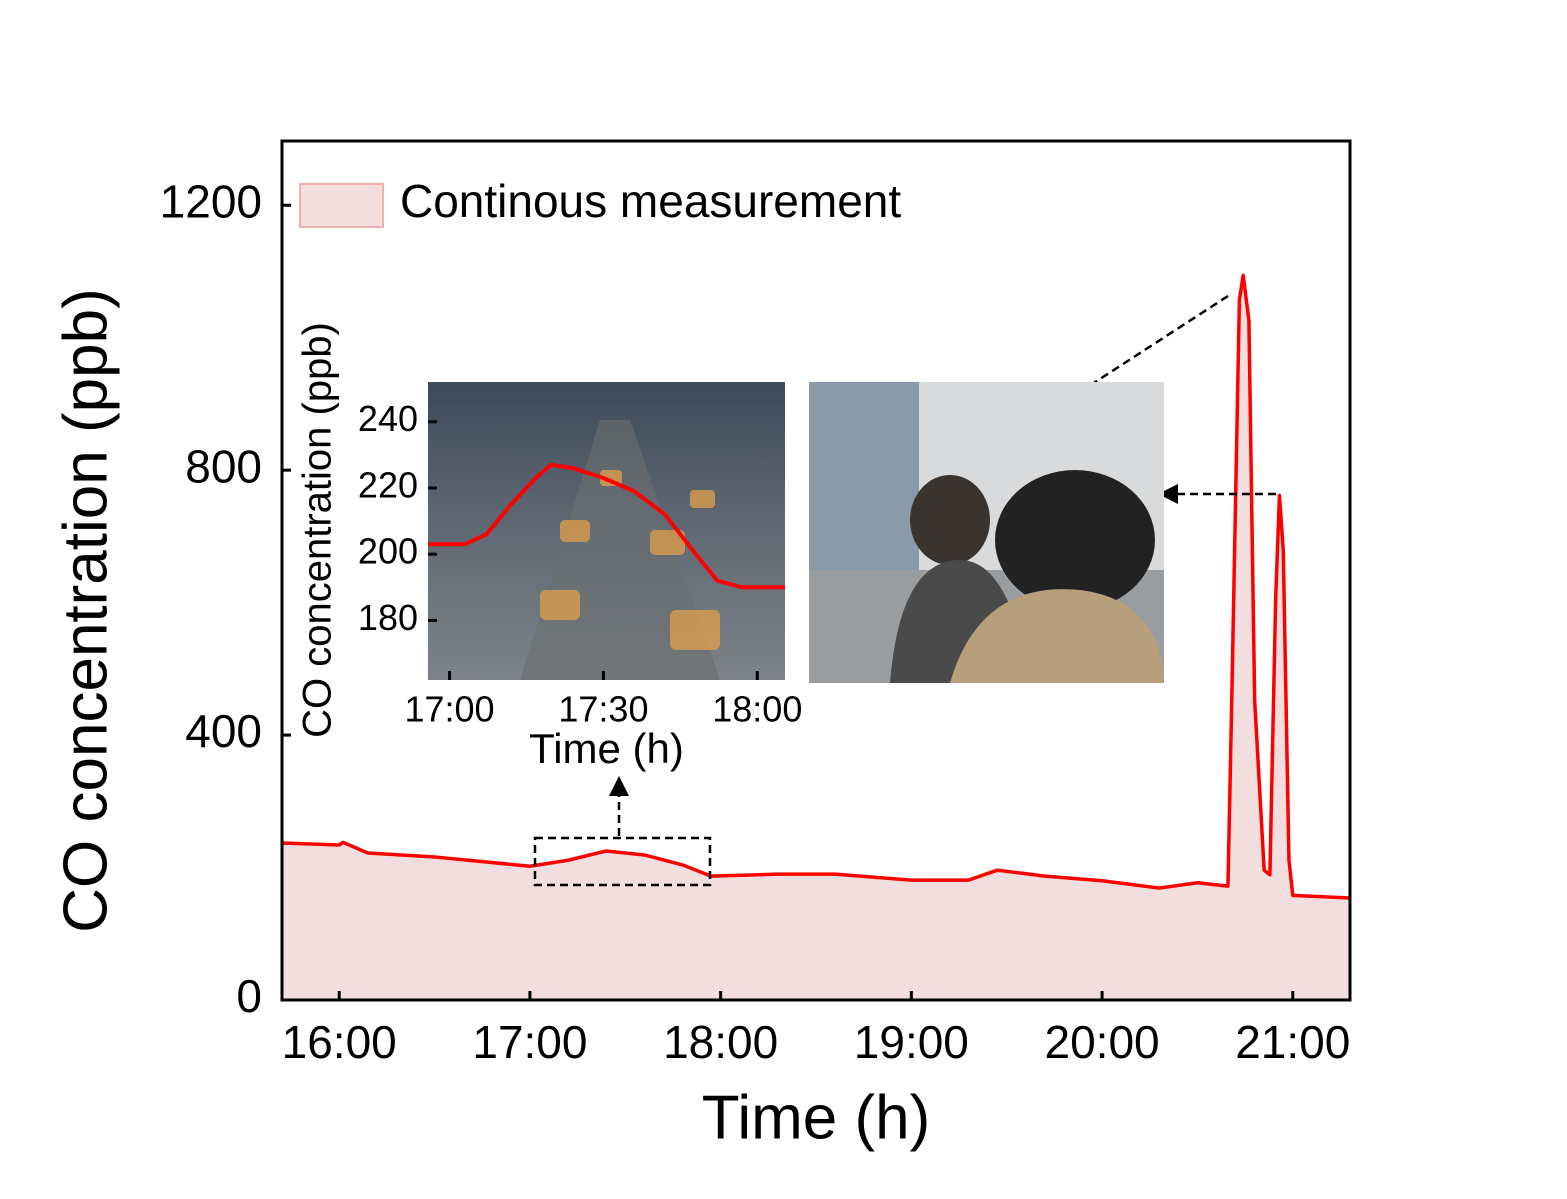 This screenshot has height=1199, width=1567. Describe the element at coordinates (911, 1042) in the screenshot. I see `x-tick-label: 19:00` at that location.